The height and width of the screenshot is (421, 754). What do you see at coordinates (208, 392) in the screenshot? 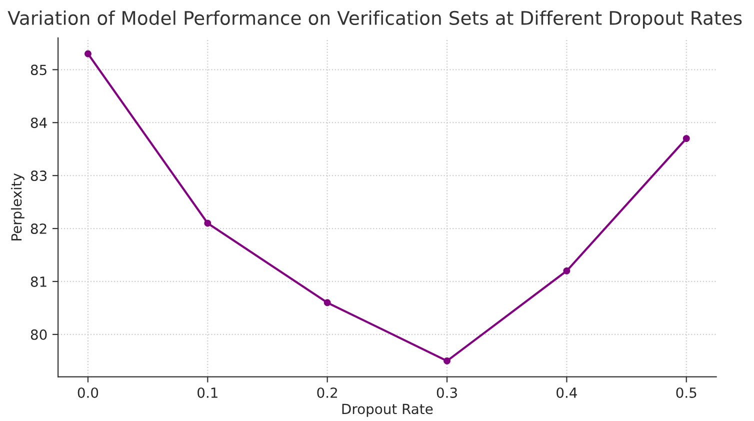
I see `x-tick-label: 0.1` at bounding box center [208, 392].